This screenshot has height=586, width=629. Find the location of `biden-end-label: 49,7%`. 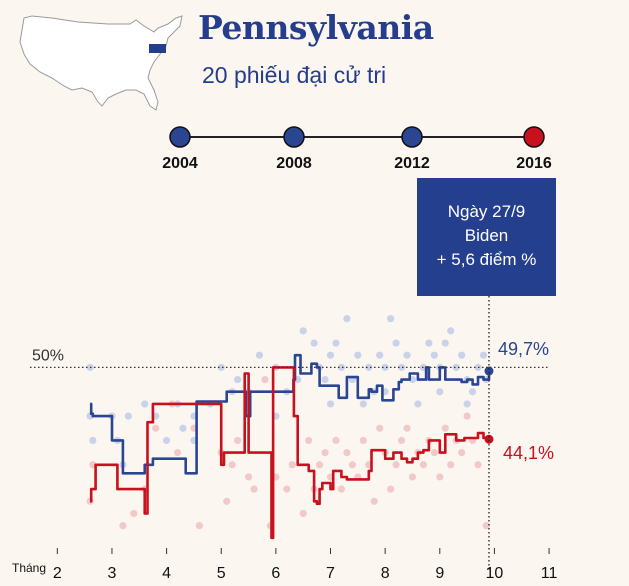

biden-end-label: 49,7% is located at coordinates (523, 349).